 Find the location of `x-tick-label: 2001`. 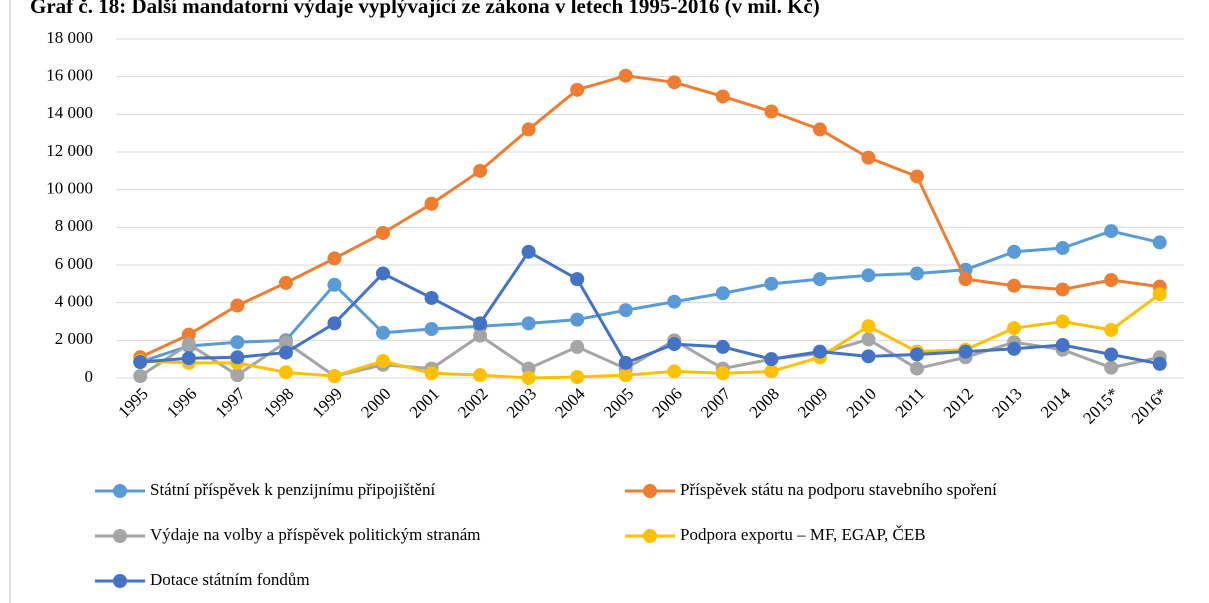

x-tick-label: 2001 is located at coordinates (424, 402).